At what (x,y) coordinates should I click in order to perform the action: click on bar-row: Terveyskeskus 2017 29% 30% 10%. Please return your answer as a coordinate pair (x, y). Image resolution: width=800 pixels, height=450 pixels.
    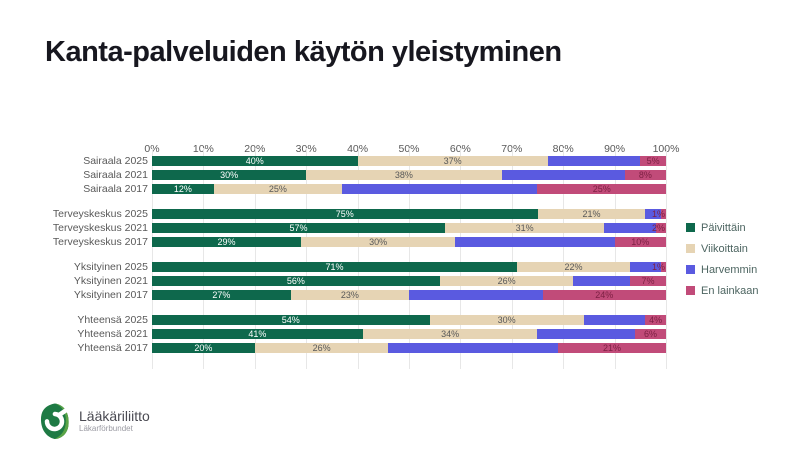
    Looking at the image, I should click on (359, 242).